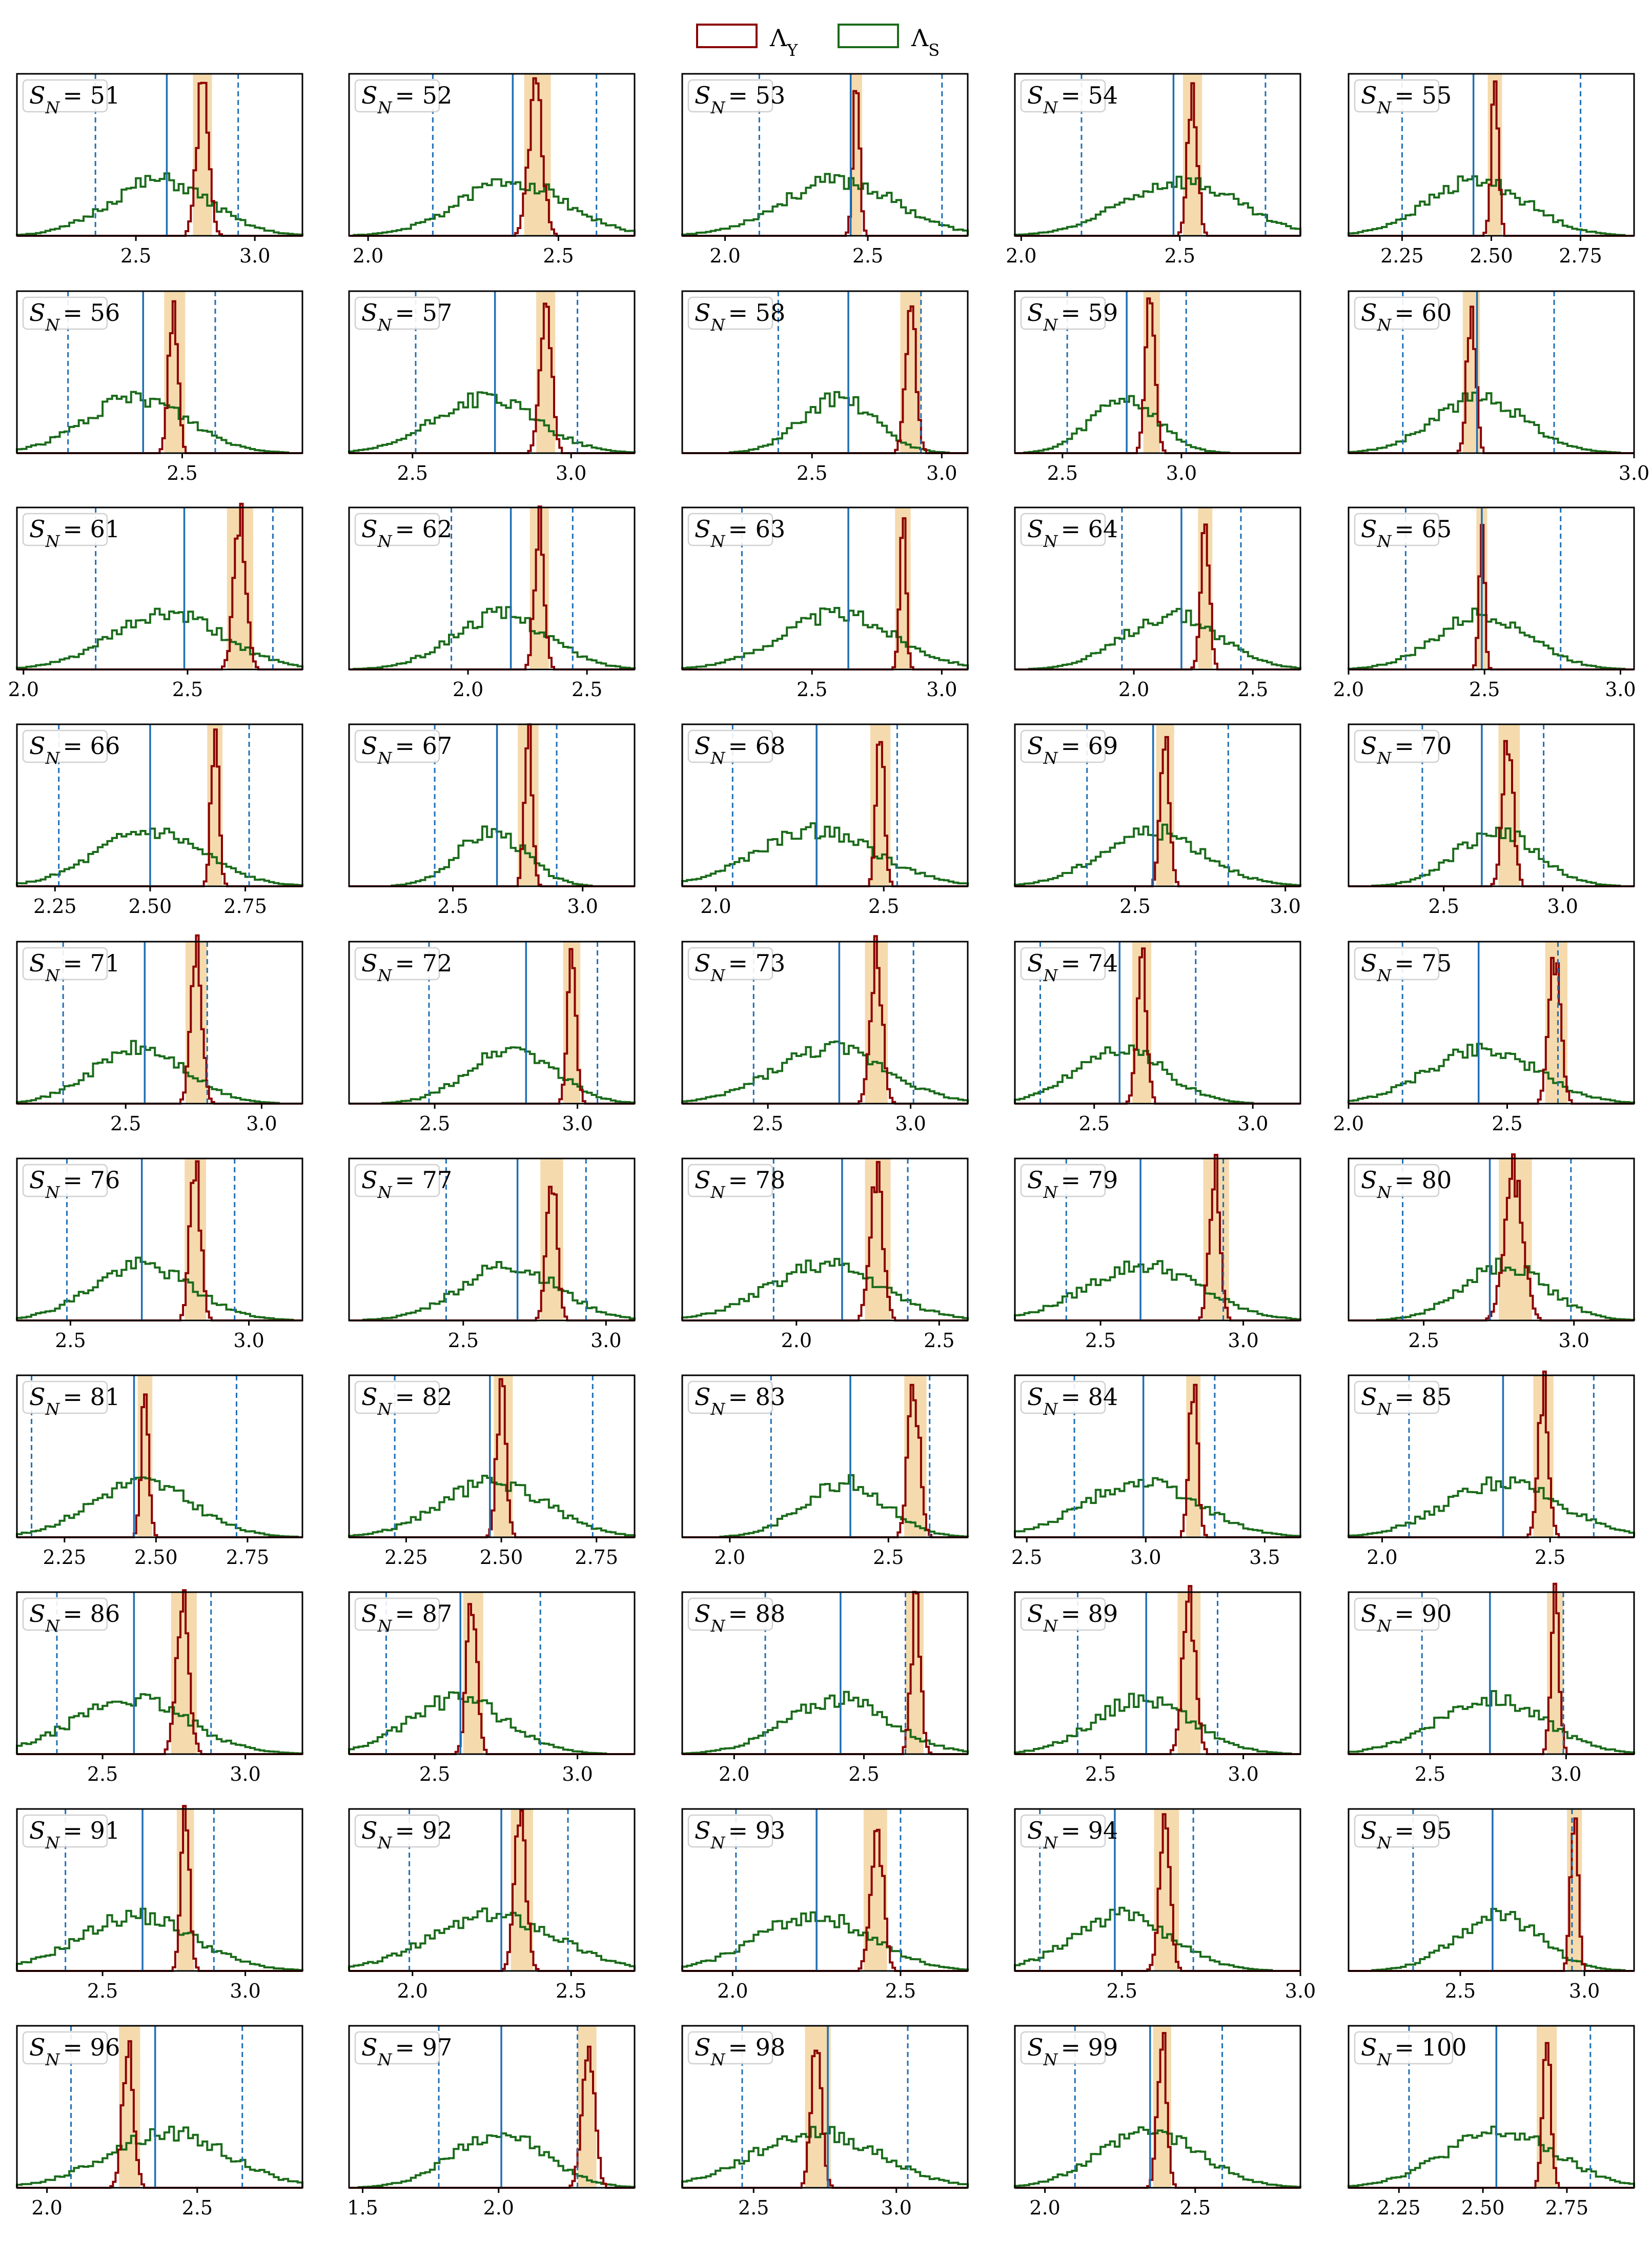  I want to click on panel-label-text: SN = 97, so click(407, 2051).